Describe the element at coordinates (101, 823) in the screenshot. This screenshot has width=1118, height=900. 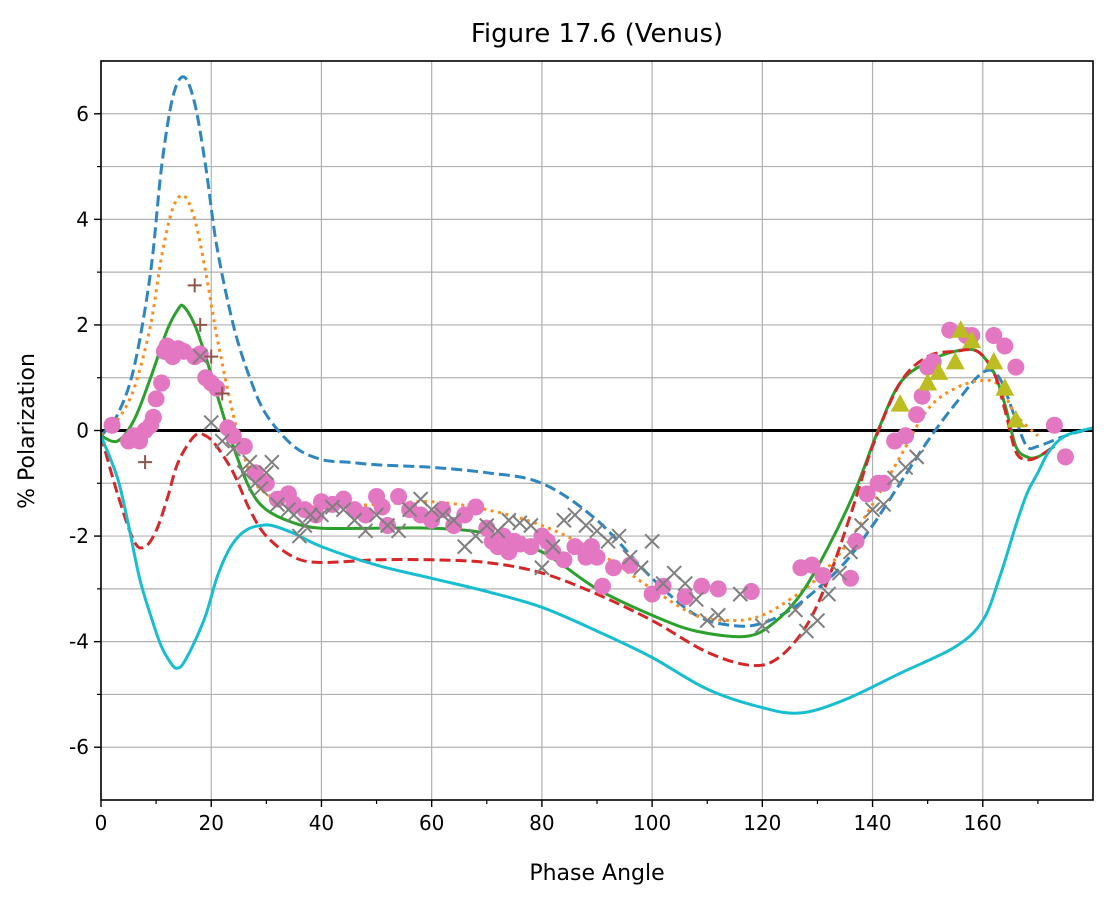
I see `x-tick-label: 0` at that location.